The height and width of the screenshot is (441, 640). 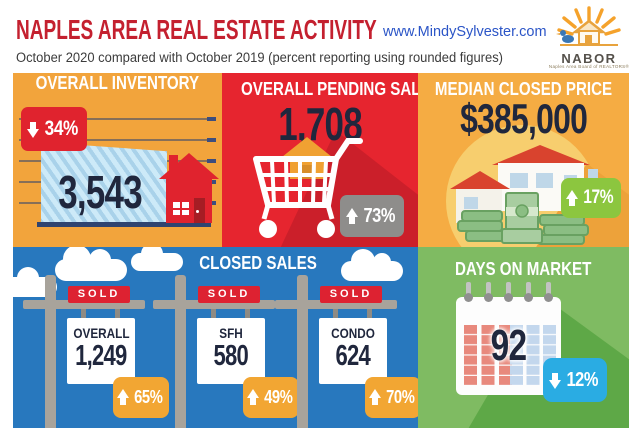 What do you see at coordinates (189, 188) in the screenshot?
I see `house-icon` at bounding box center [189, 188].